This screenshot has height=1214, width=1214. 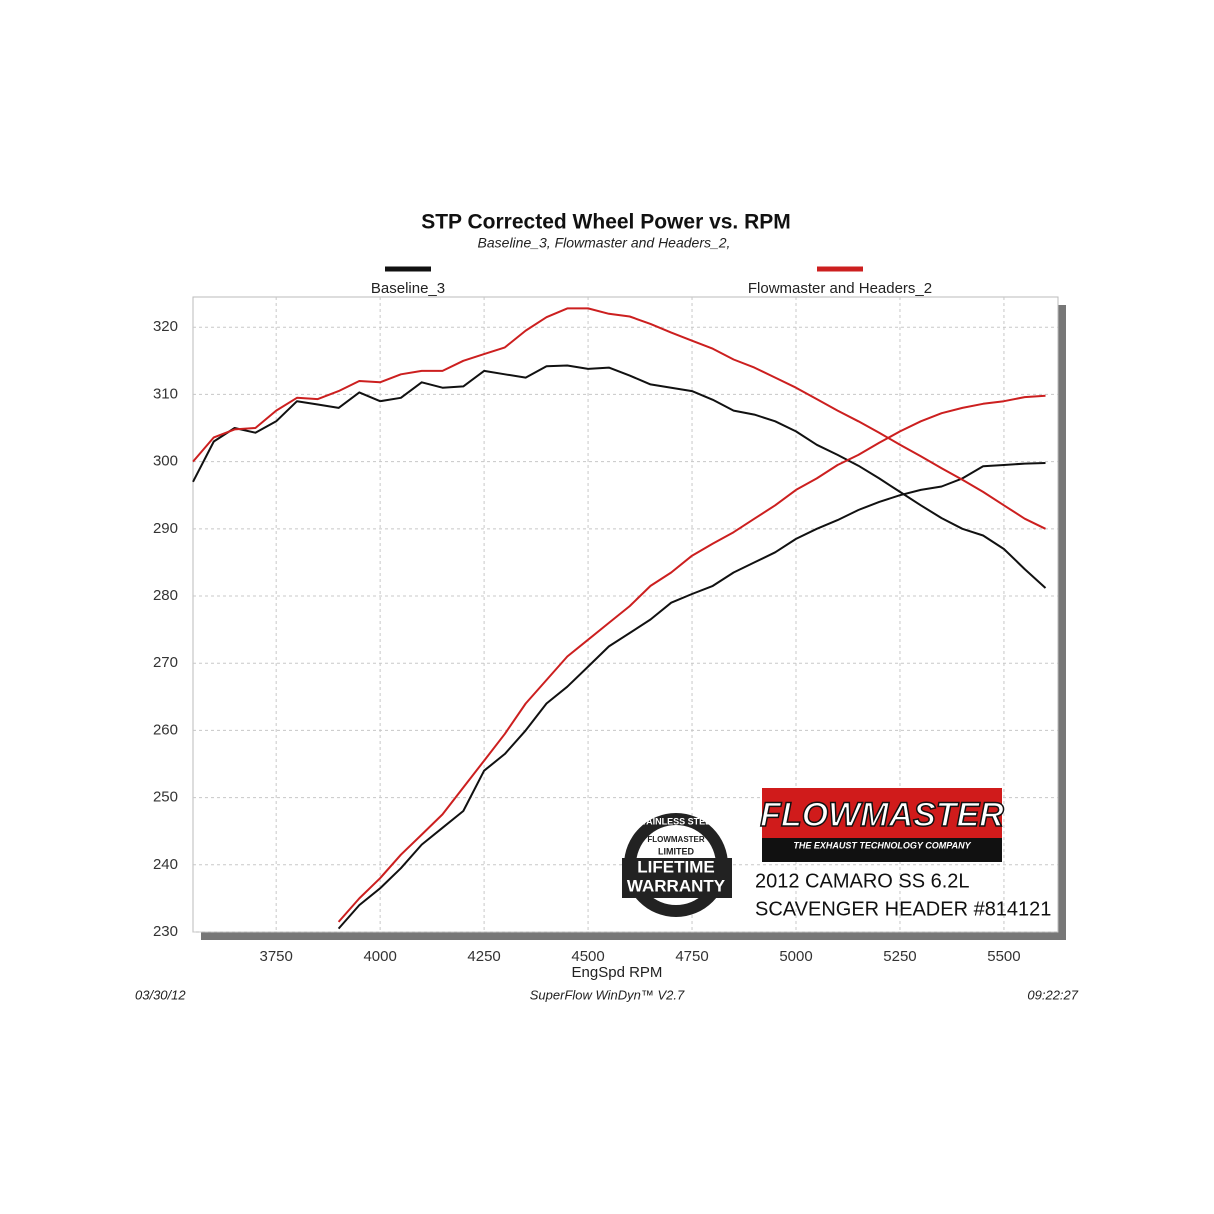 What do you see at coordinates (691, 956) in the screenshot?
I see `x-tick-label: 4750` at bounding box center [691, 956].